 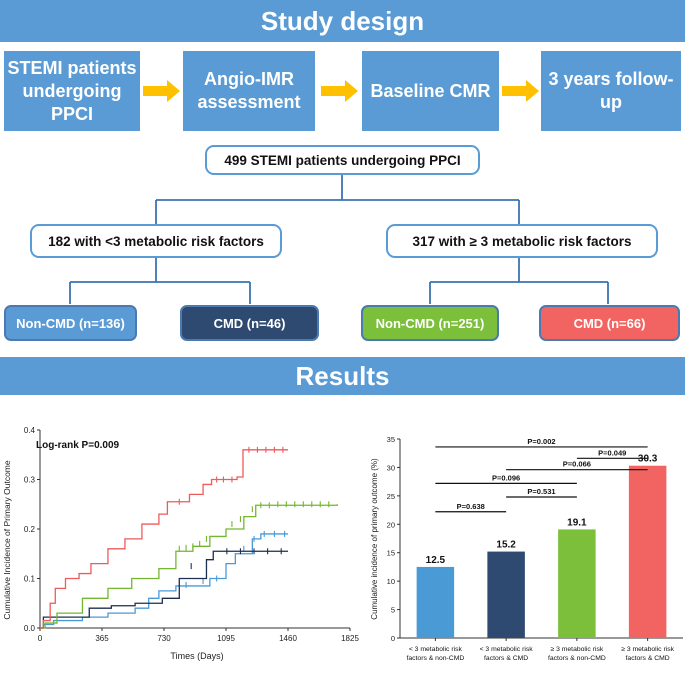 I want to click on tree-connectors, so click(x=339, y=238).